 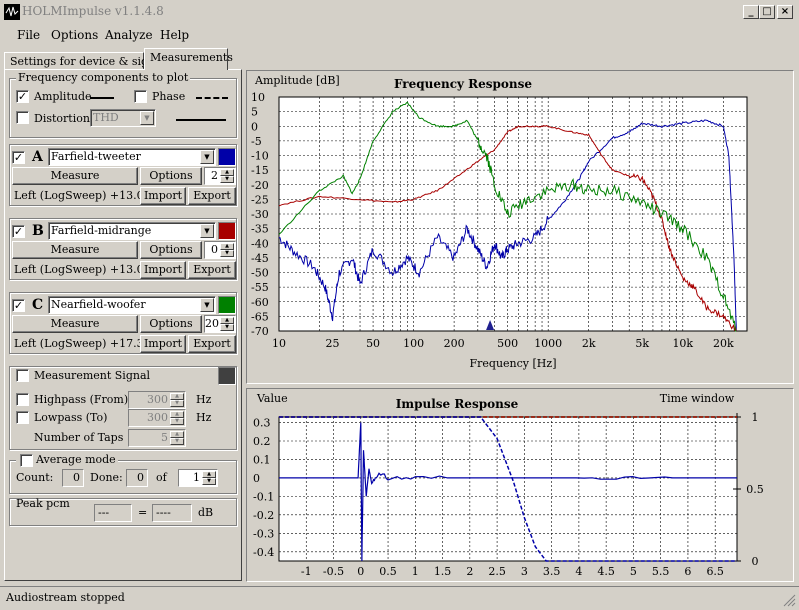 What do you see at coordinates (687, 571) in the screenshot?
I see `x-tick-label: 6` at bounding box center [687, 571].